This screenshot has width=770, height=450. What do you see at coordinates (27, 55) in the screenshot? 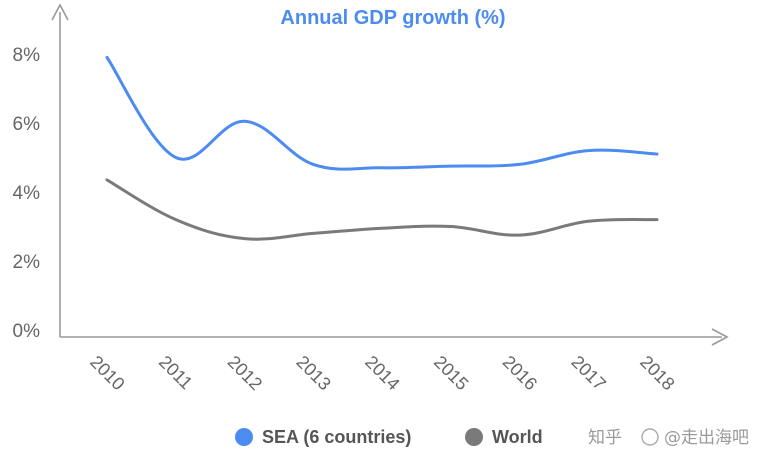
I see `y-tick-label: 8%` at bounding box center [27, 55].